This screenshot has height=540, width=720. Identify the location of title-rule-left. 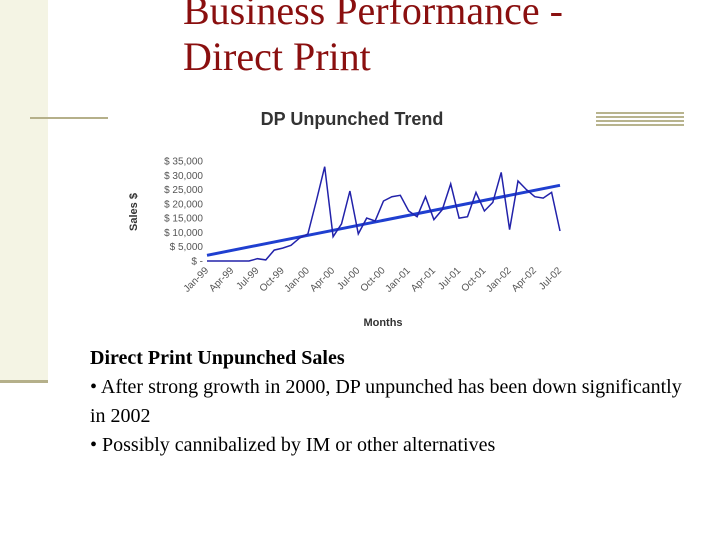
(69, 118).